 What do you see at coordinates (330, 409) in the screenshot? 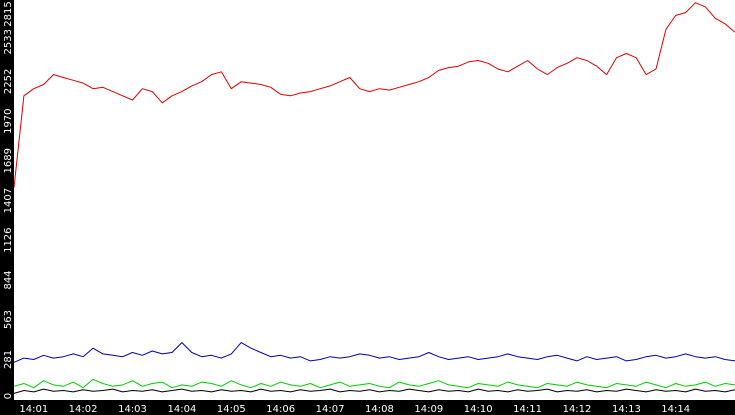
I see `x-tick-label: 14:07` at bounding box center [330, 409].